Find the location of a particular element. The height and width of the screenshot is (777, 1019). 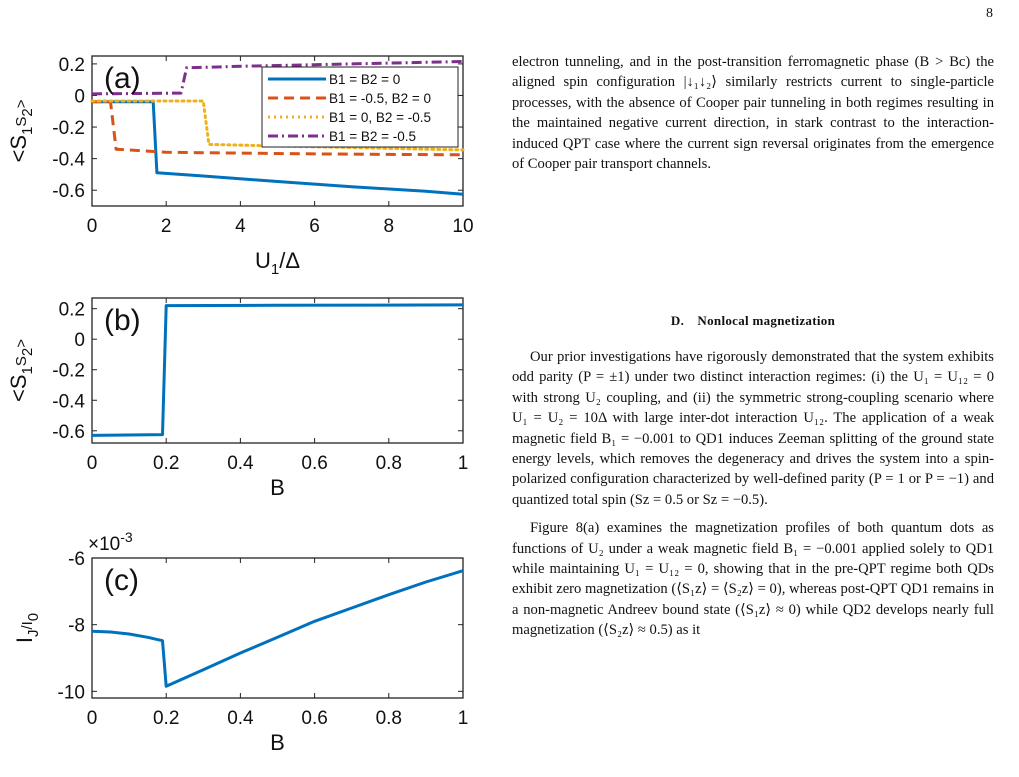

y-scale-label: ×10⁻³ is located at coordinates (110, 542).